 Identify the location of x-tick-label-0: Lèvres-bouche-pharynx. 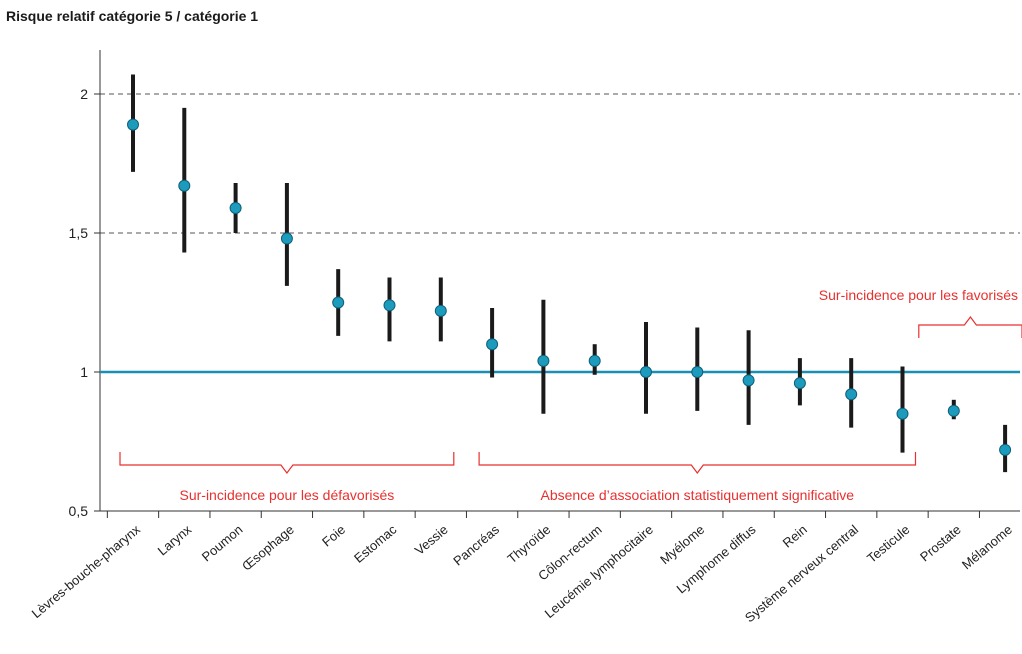
(86, 571).